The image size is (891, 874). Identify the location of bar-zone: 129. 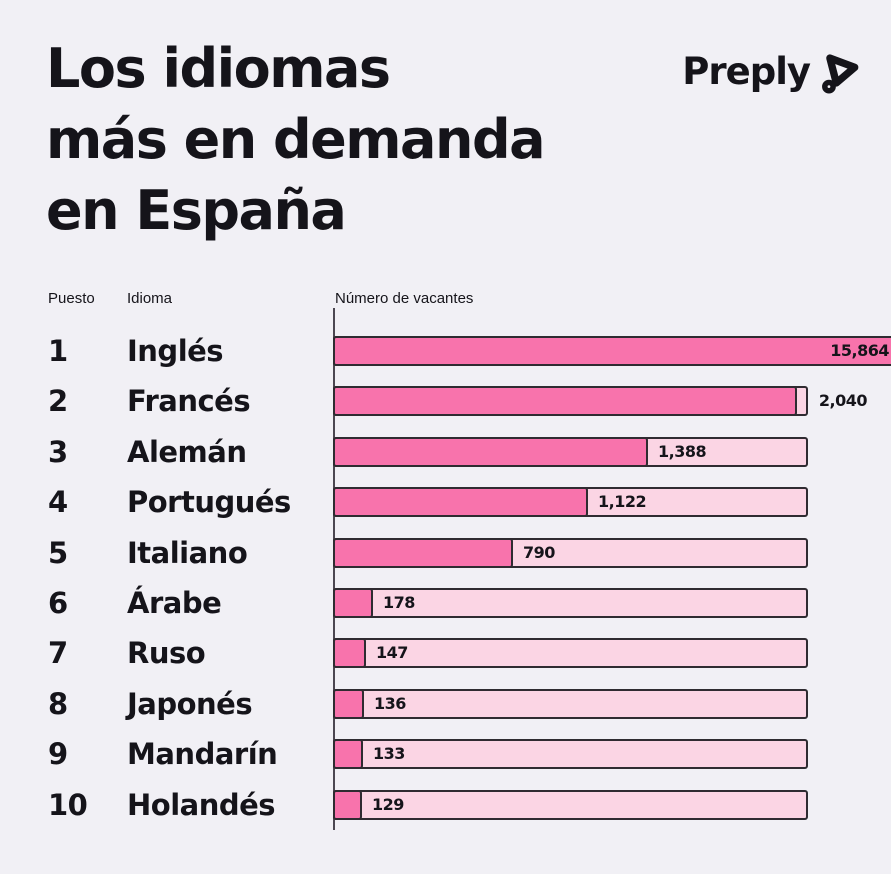
(612, 804).